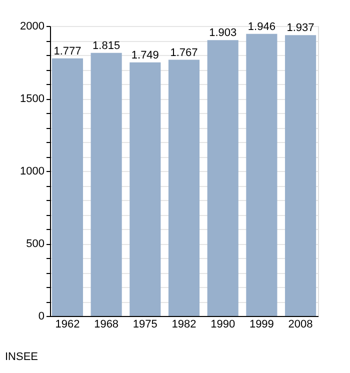 The image size is (350, 373). Describe the element at coordinates (67, 324) in the screenshot. I see `x-tick-label: 1962` at that location.